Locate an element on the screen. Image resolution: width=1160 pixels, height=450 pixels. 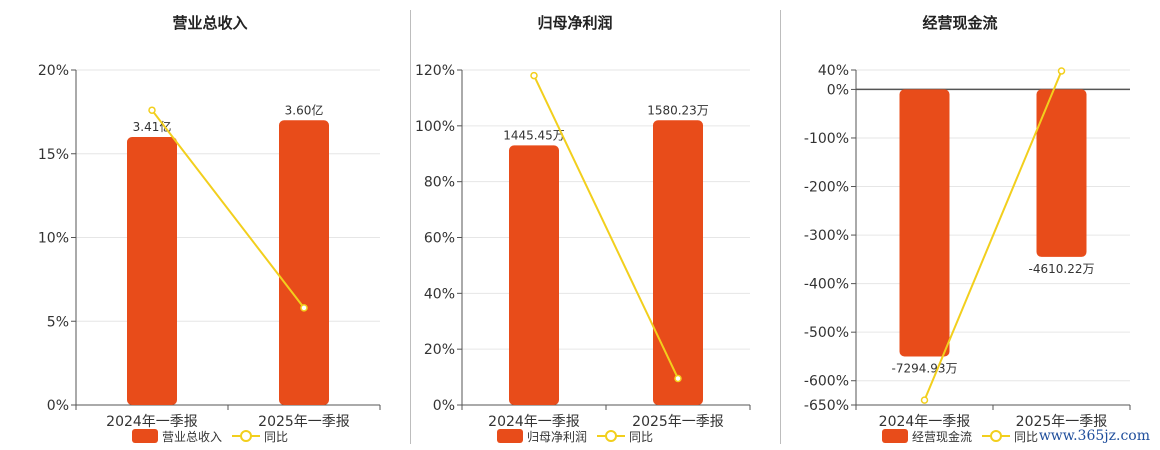
y-tick-label: 80% is located at coordinates (439, 183).